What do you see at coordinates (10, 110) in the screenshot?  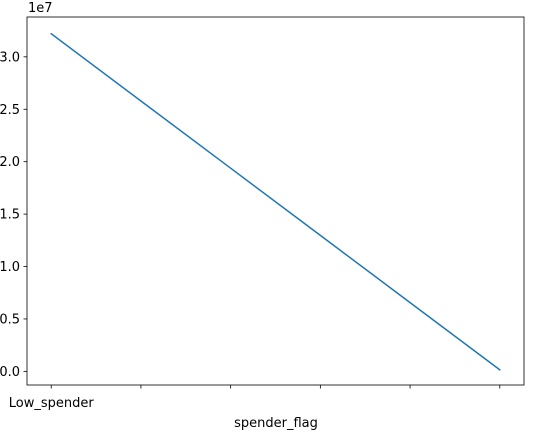 I see `y-tick-label: 2.5` at bounding box center [10, 110].